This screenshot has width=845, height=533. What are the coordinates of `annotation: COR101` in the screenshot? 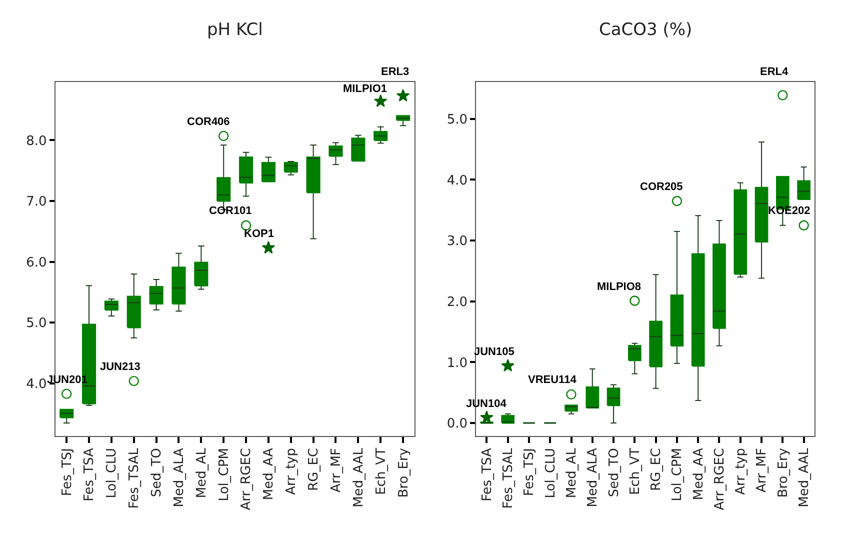 It's located at (230, 211).